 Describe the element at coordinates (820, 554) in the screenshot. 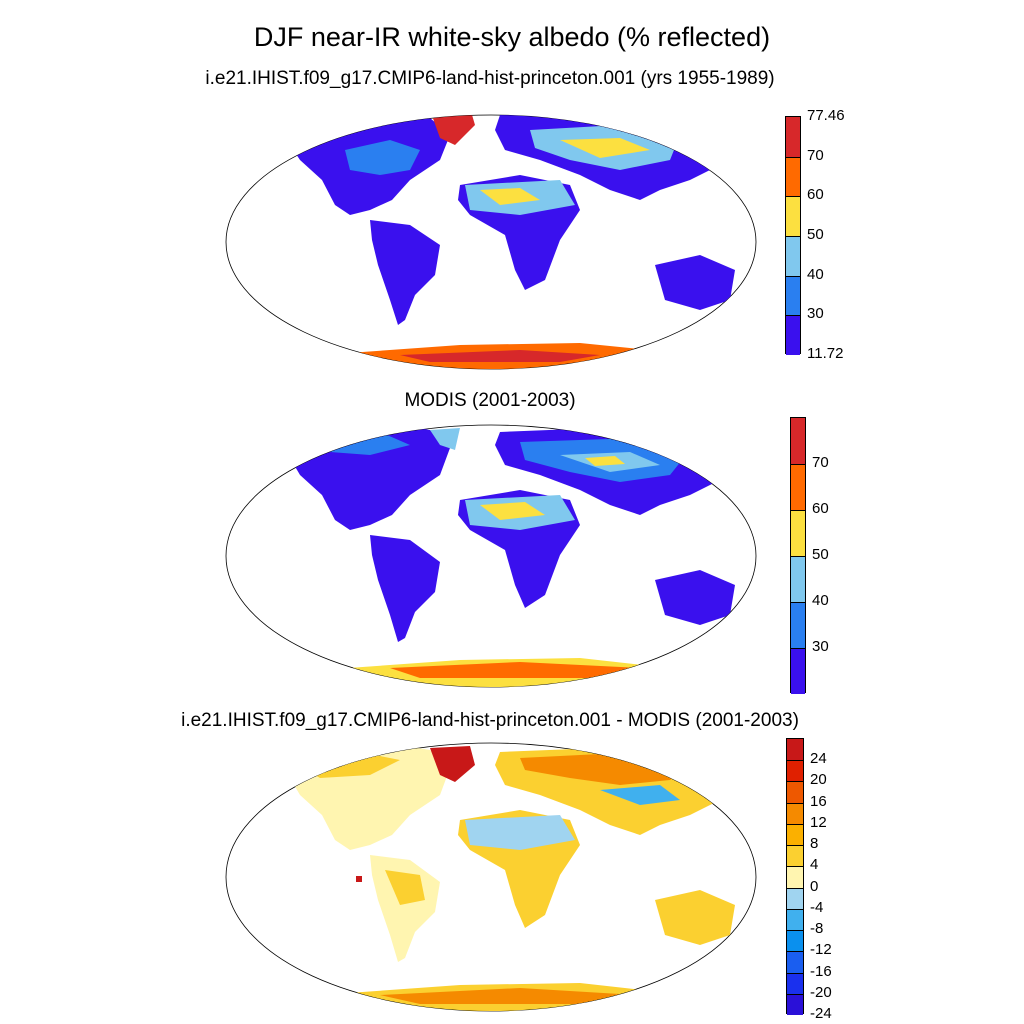

I see `colorbar-2-tick: 50` at that location.